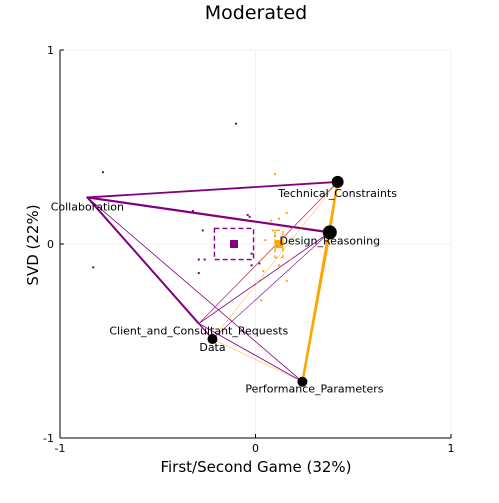 This screenshot has width=499, height=503. Describe the element at coordinates (255, 467) in the screenshot. I see `x-axis-label: First/Second Game (32%)` at that location.